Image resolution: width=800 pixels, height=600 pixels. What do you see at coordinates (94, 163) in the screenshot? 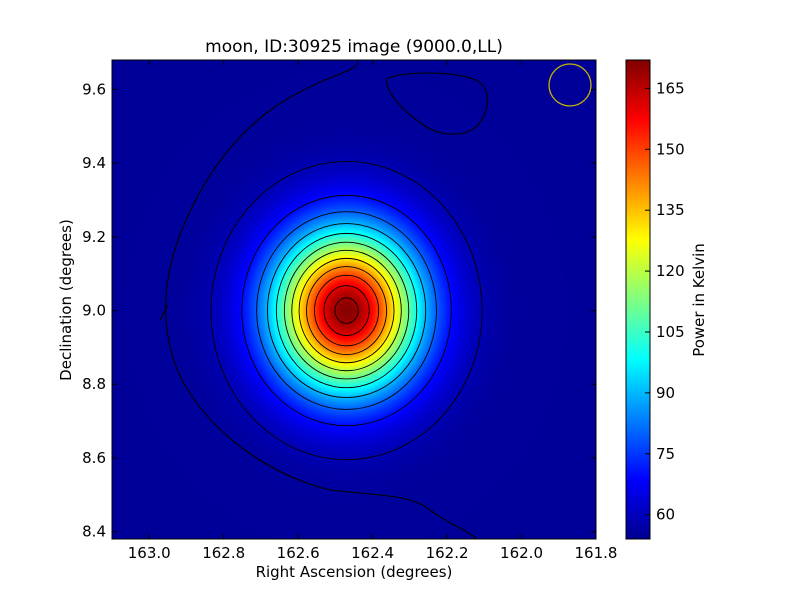
I see `y-tick-label: 9.4` at bounding box center [94, 163].